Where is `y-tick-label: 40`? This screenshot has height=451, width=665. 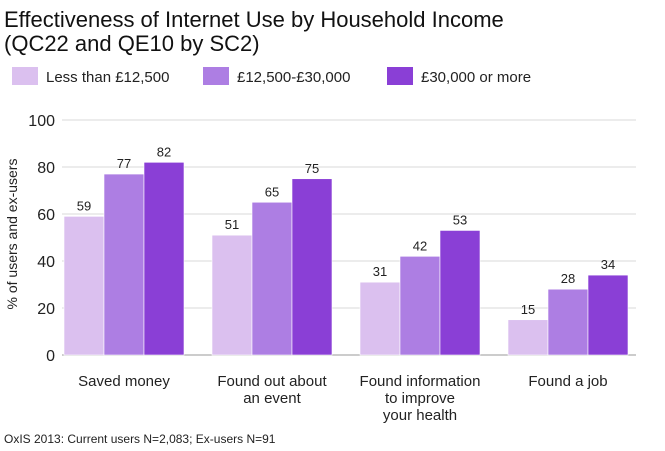 y-tick-label: 40 is located at coordinates (46, 262).